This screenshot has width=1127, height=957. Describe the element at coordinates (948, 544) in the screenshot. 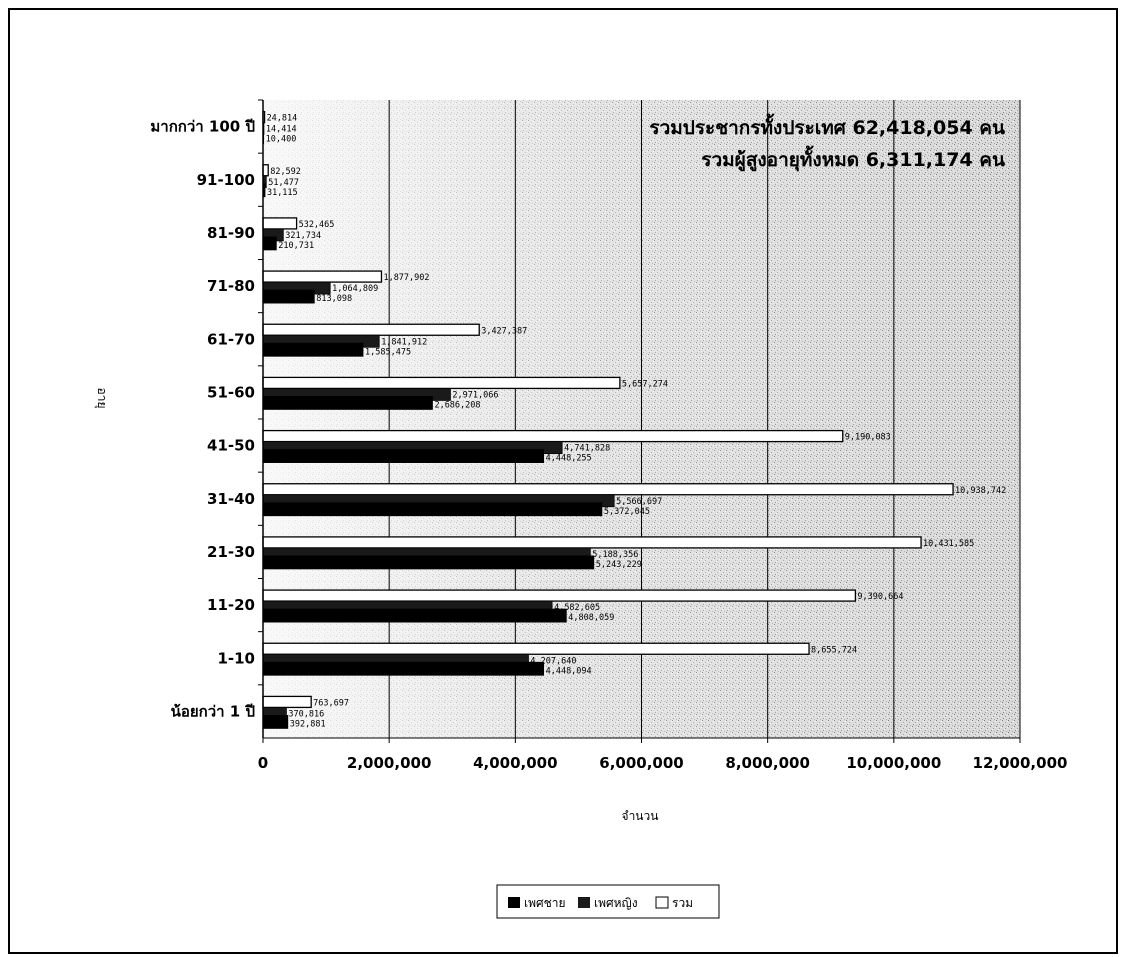

I see `data-label-total-3: 10,431,585` at that location.